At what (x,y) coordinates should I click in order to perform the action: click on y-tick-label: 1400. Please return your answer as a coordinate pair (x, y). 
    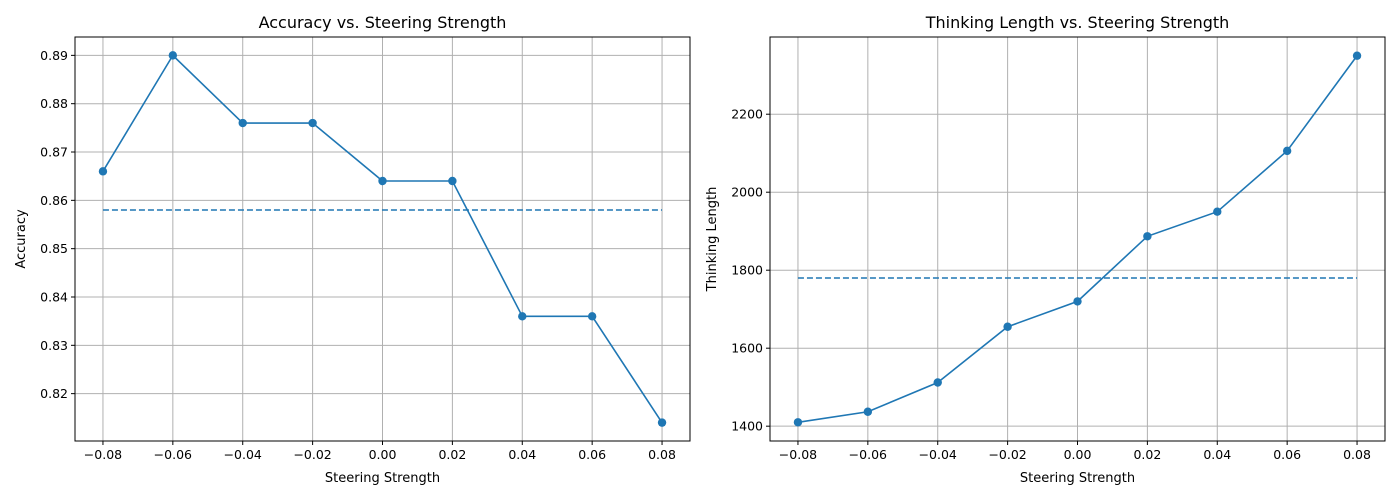
    Looking at the image, I should click on (747, 426).